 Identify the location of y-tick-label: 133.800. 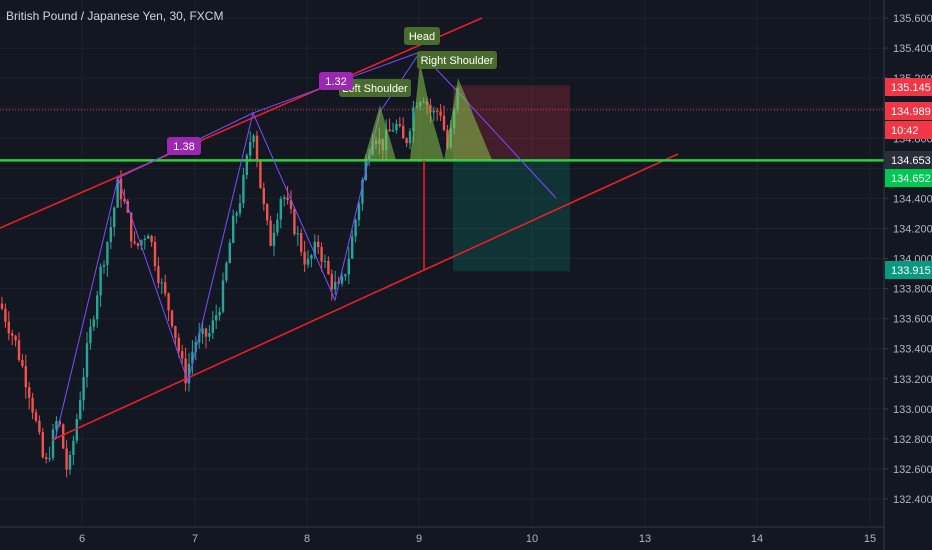
(912, 290).